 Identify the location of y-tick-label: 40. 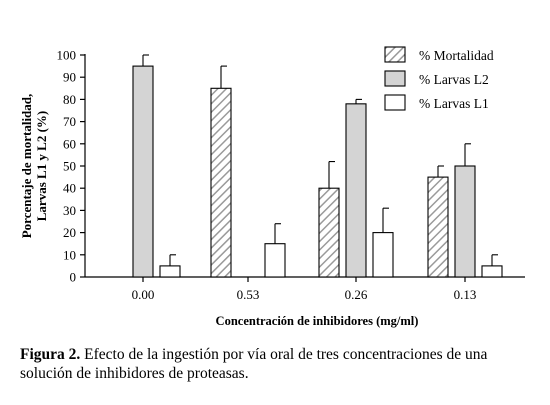
(69, 188).